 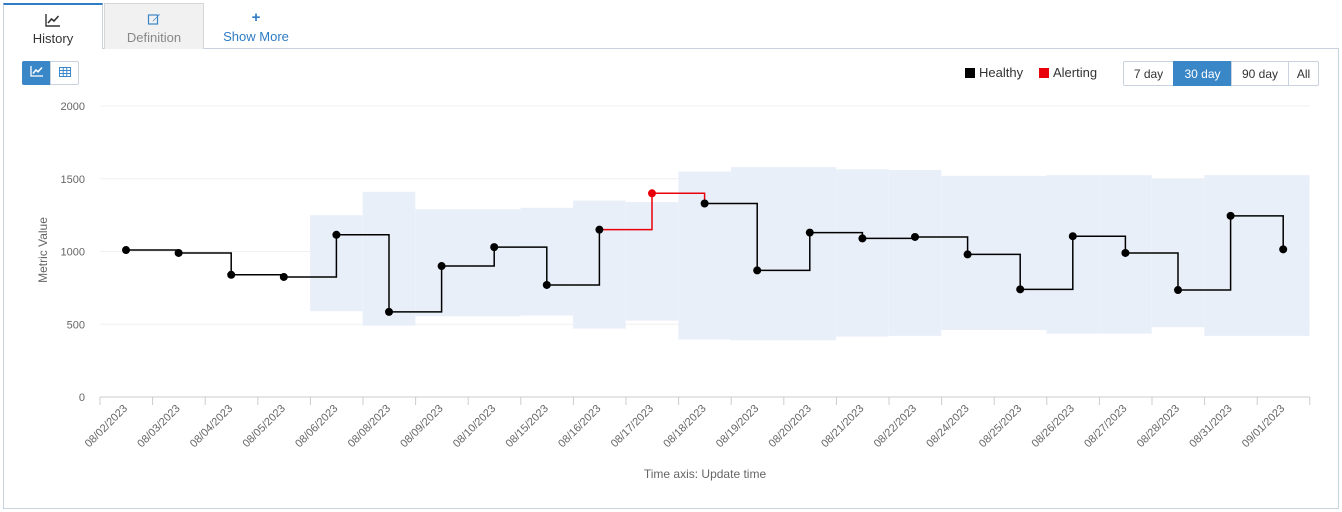 What do you see at coordinates (73, 253) in the screenshot?
I see `y-tick-label: 1000` at bounding box center [73, 253].